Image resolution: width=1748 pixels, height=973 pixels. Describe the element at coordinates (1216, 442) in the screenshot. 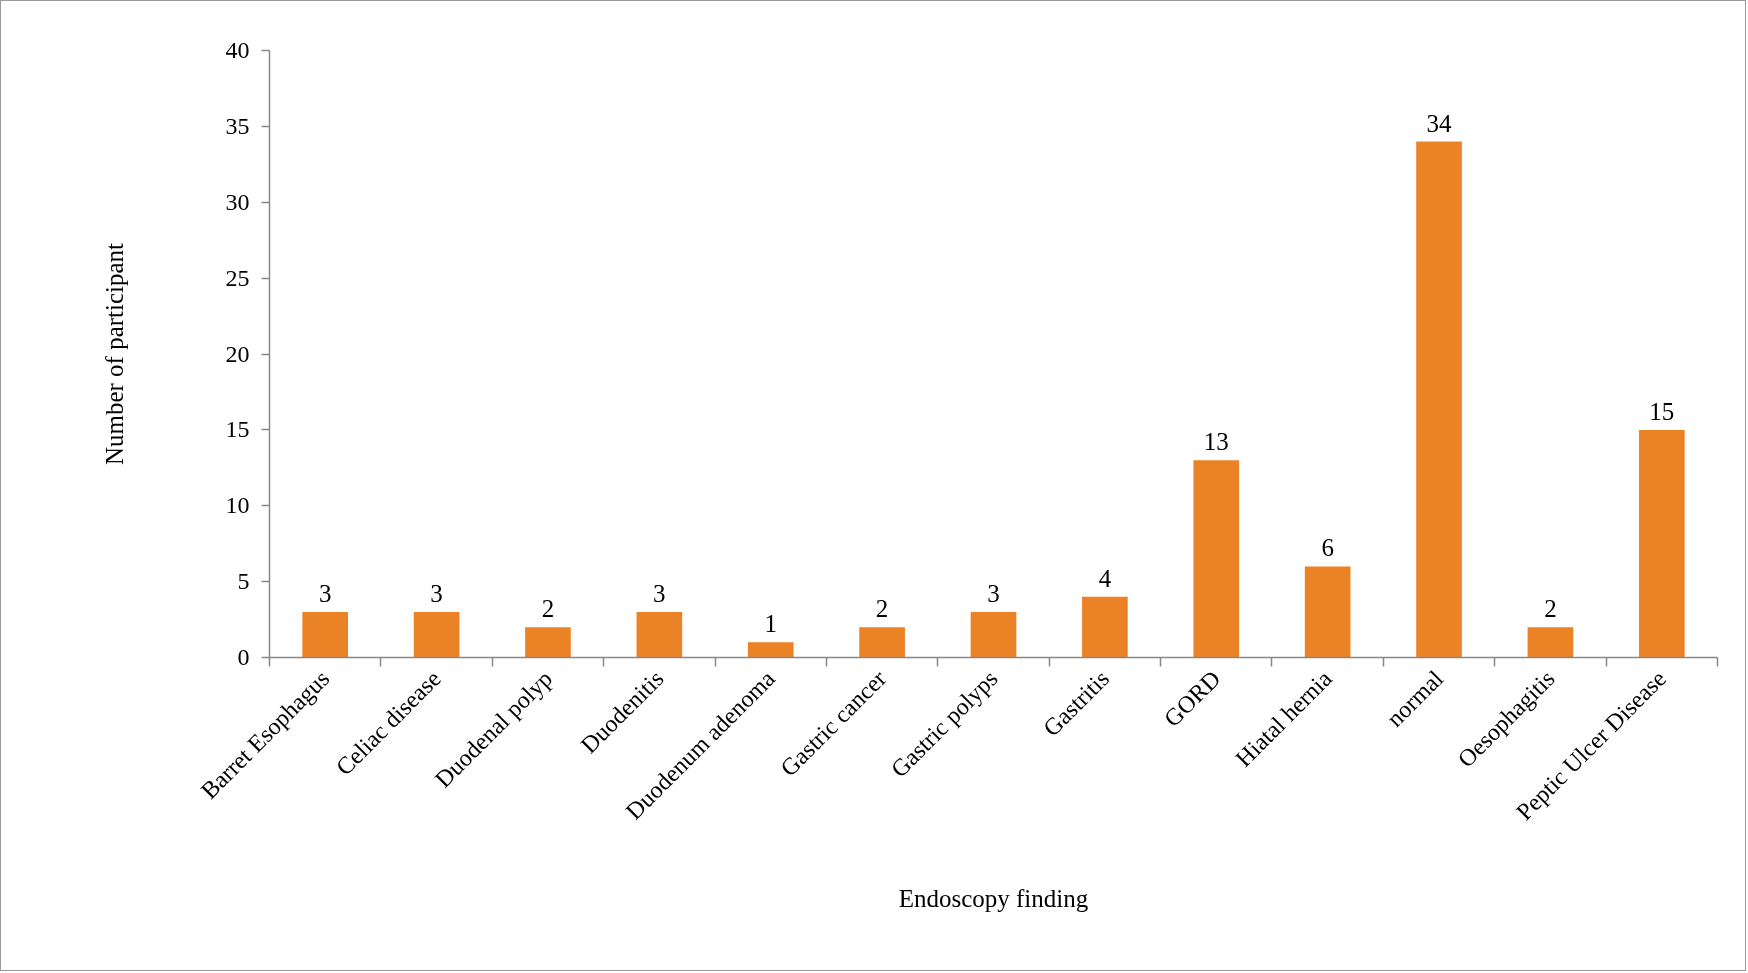

I see `data-label: 13` at that location.